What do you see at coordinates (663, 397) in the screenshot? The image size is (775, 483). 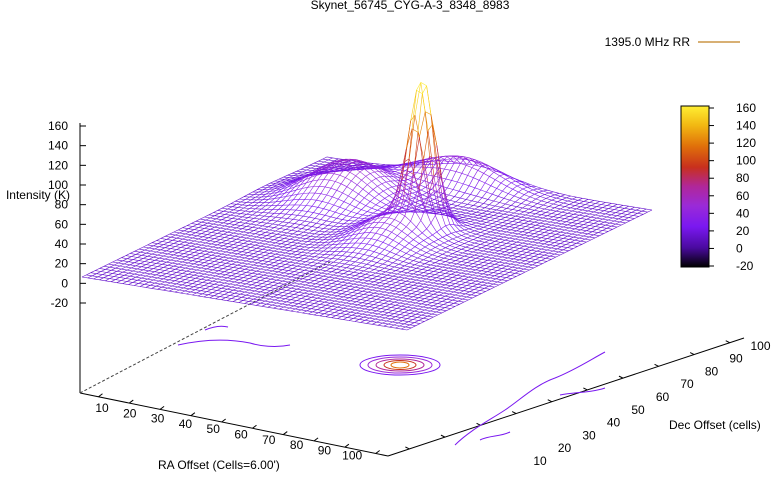 I see `y-tick-label: 60` at bounding box center [663, 397].